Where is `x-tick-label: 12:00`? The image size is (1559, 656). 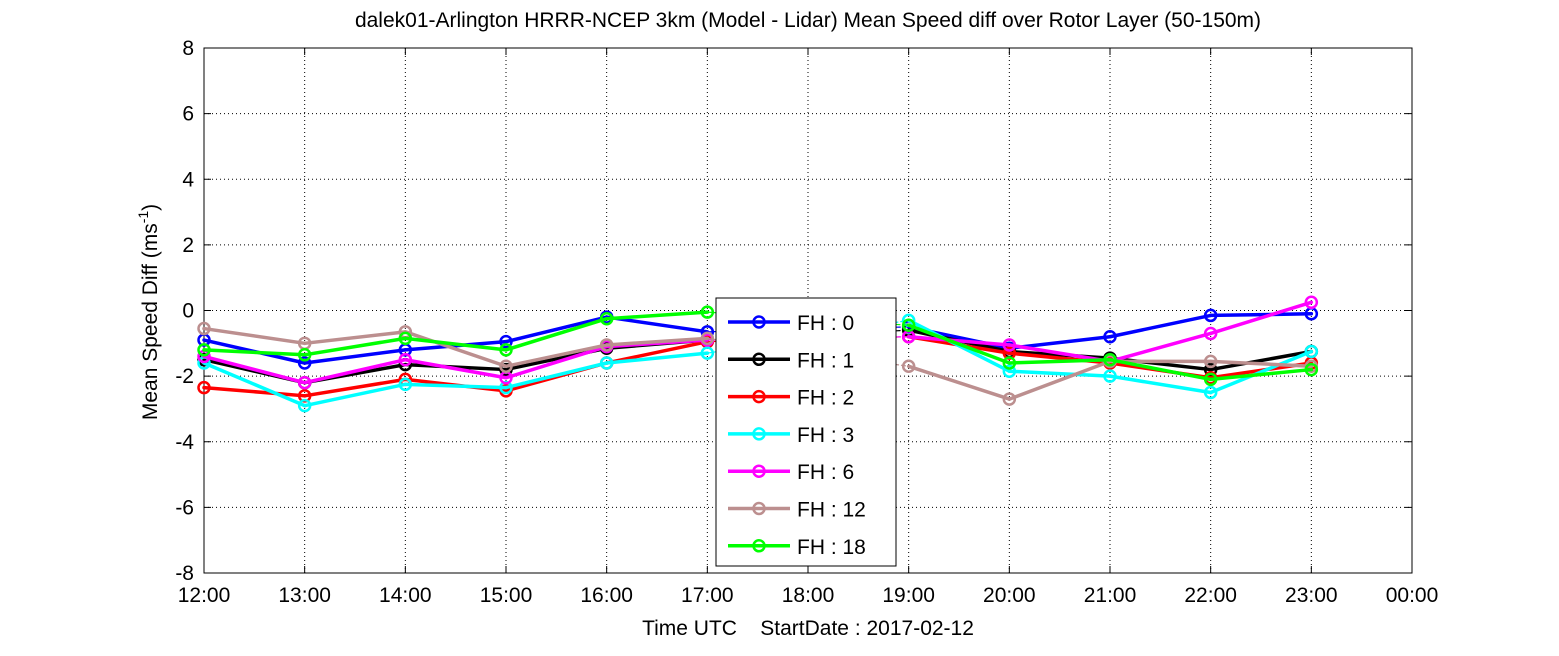
x-tick-label: 12:00 is located at coordinates (204, 595).